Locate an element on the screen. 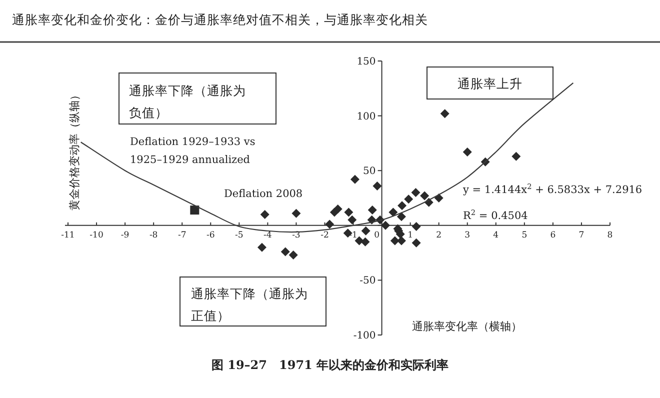 This screenshot has height=398, width=660. x-tick-label: -8 is located at coordinates (153, 235).